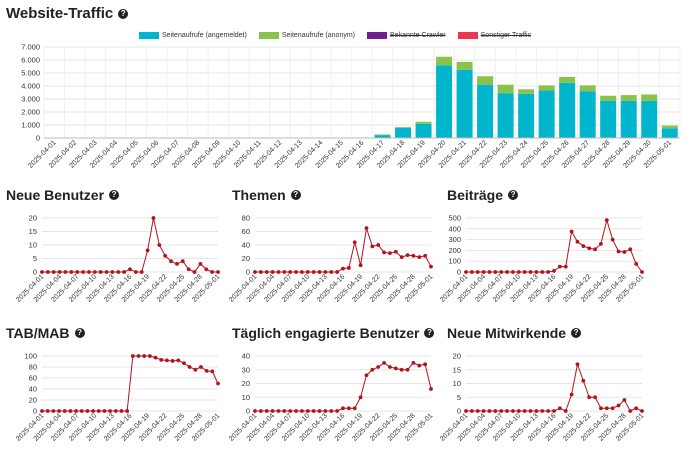 This screenshot has height=465, width=690. I want to click on title-website-traffic: Website-Traffic ?, so click(67, 13).